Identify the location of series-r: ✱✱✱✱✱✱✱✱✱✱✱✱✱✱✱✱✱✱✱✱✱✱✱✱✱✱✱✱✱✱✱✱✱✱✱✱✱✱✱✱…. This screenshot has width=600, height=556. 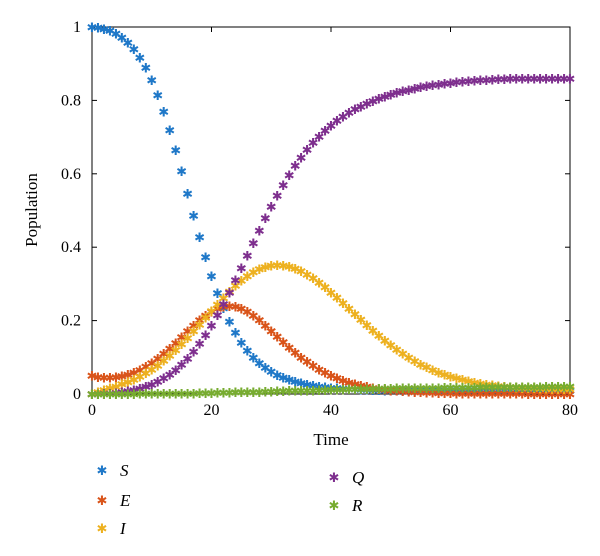
(331, 392).